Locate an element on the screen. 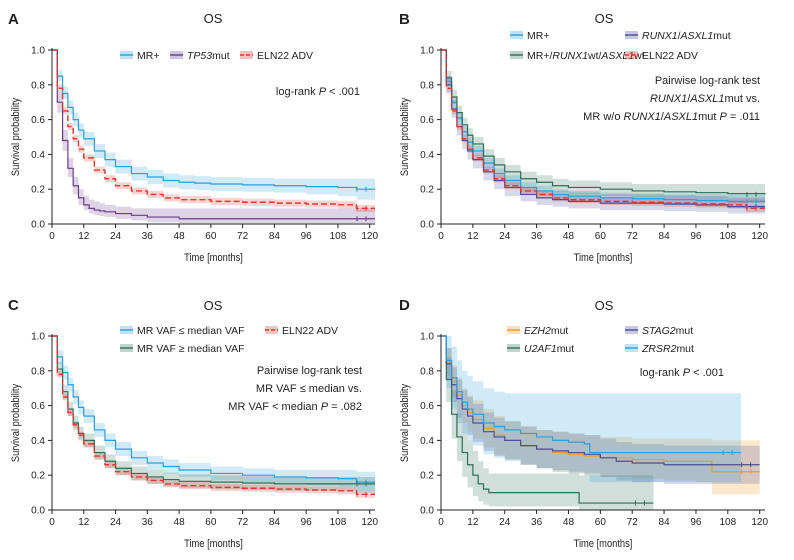 The height and width of the screenshot is (560, 794). survival-curve-stag2 is located at coordinates (600, 400).